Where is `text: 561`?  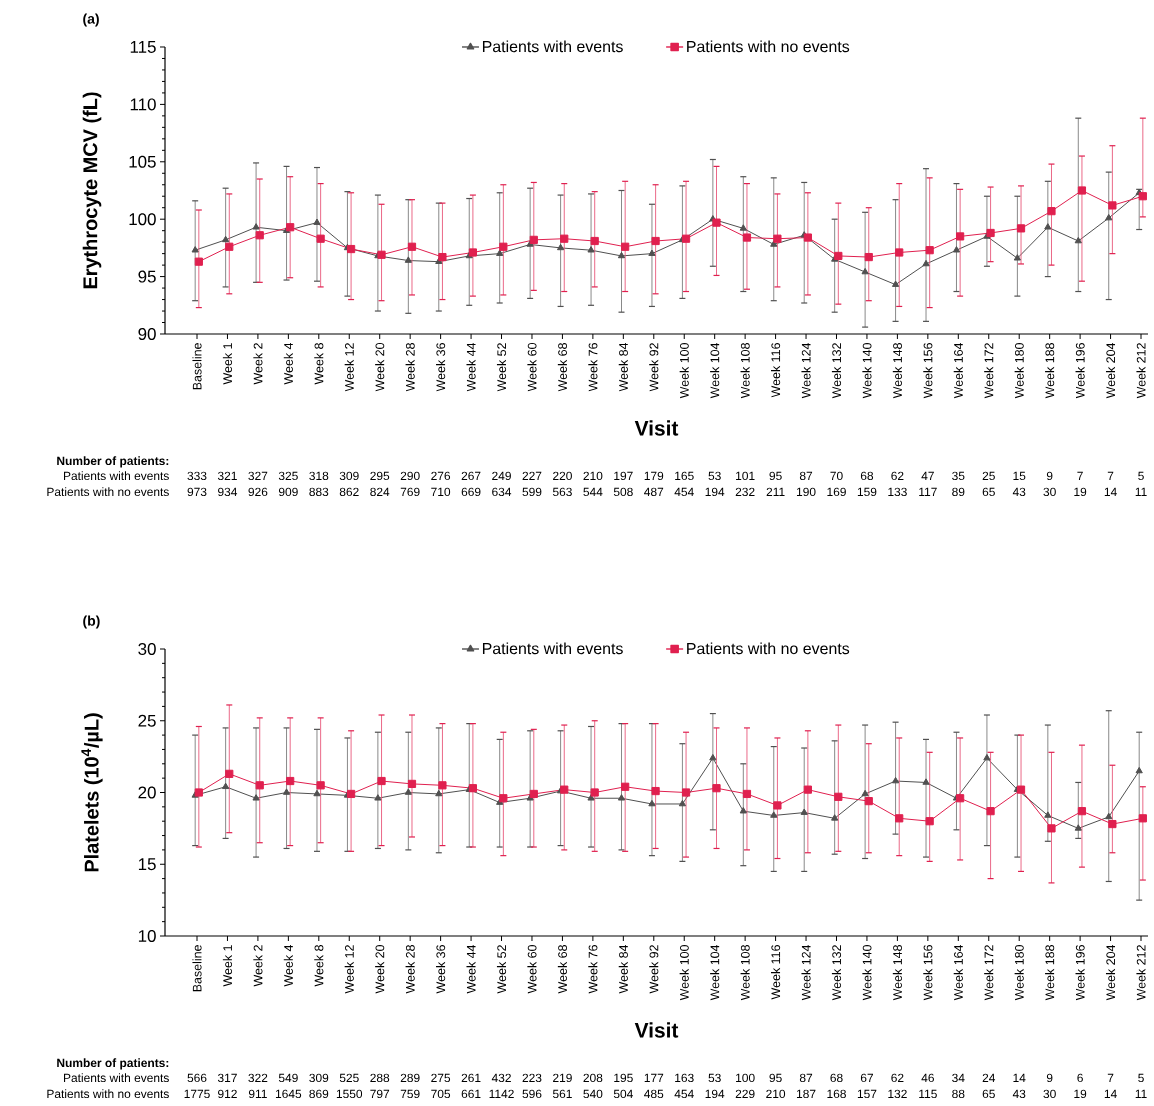
text: 561 is located at coordinates (562, 1094).